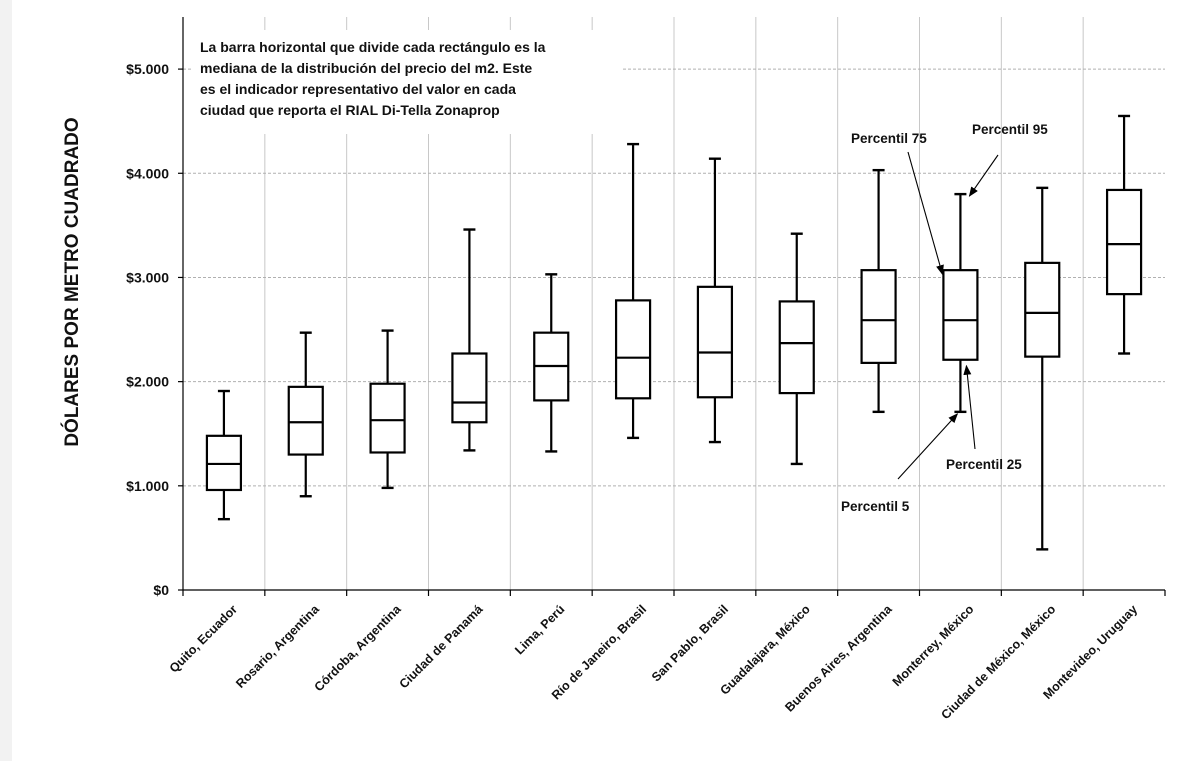  What do you see at coordinates (983, 175) in the screenshot?
I see `annotation-arrow-p95` at bounding box center [983, 175].